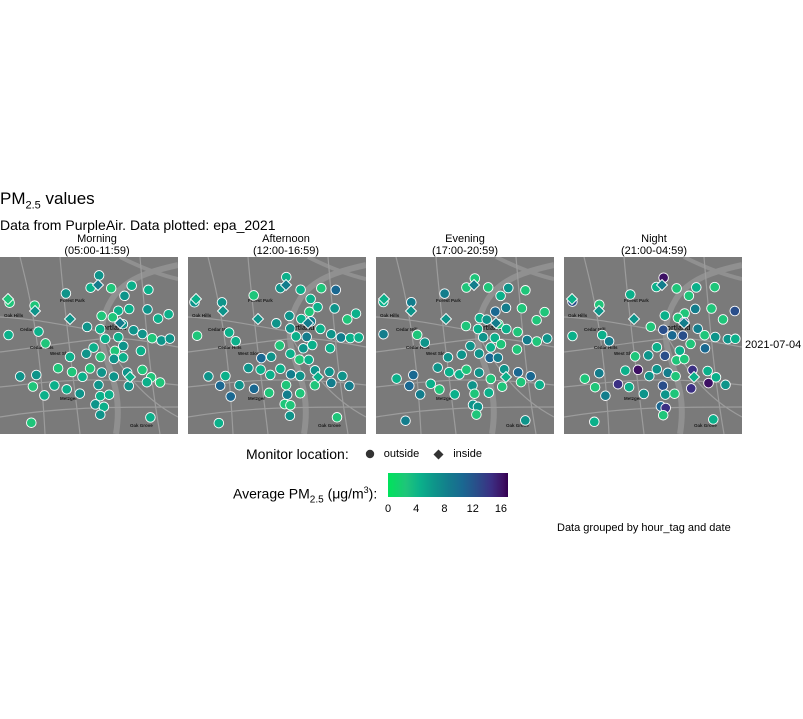 The width and height of the screenshot is (803, 719). What do you see at coordinates (112, 328) in the screenshot?
I see `map-place-label: Portland` at bounding box center [112, 328].